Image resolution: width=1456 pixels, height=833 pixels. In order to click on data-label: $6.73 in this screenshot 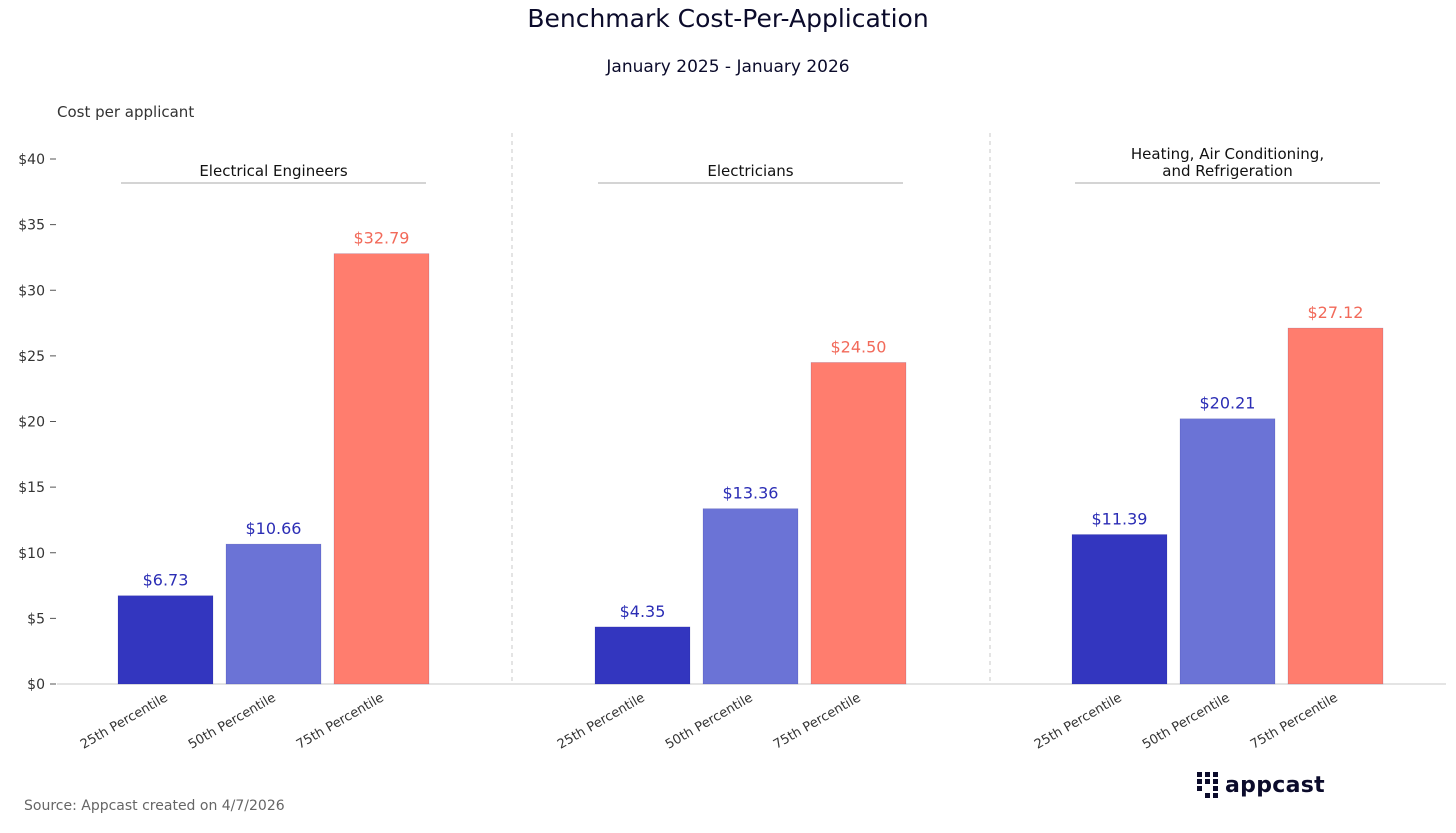, I will do `click(166, 580)`.